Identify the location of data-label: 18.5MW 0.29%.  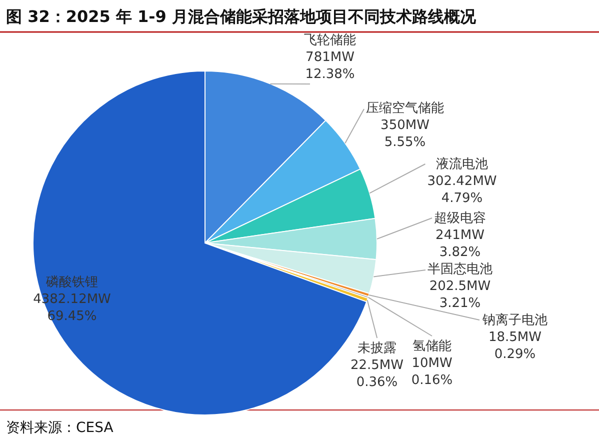
(515, 346).